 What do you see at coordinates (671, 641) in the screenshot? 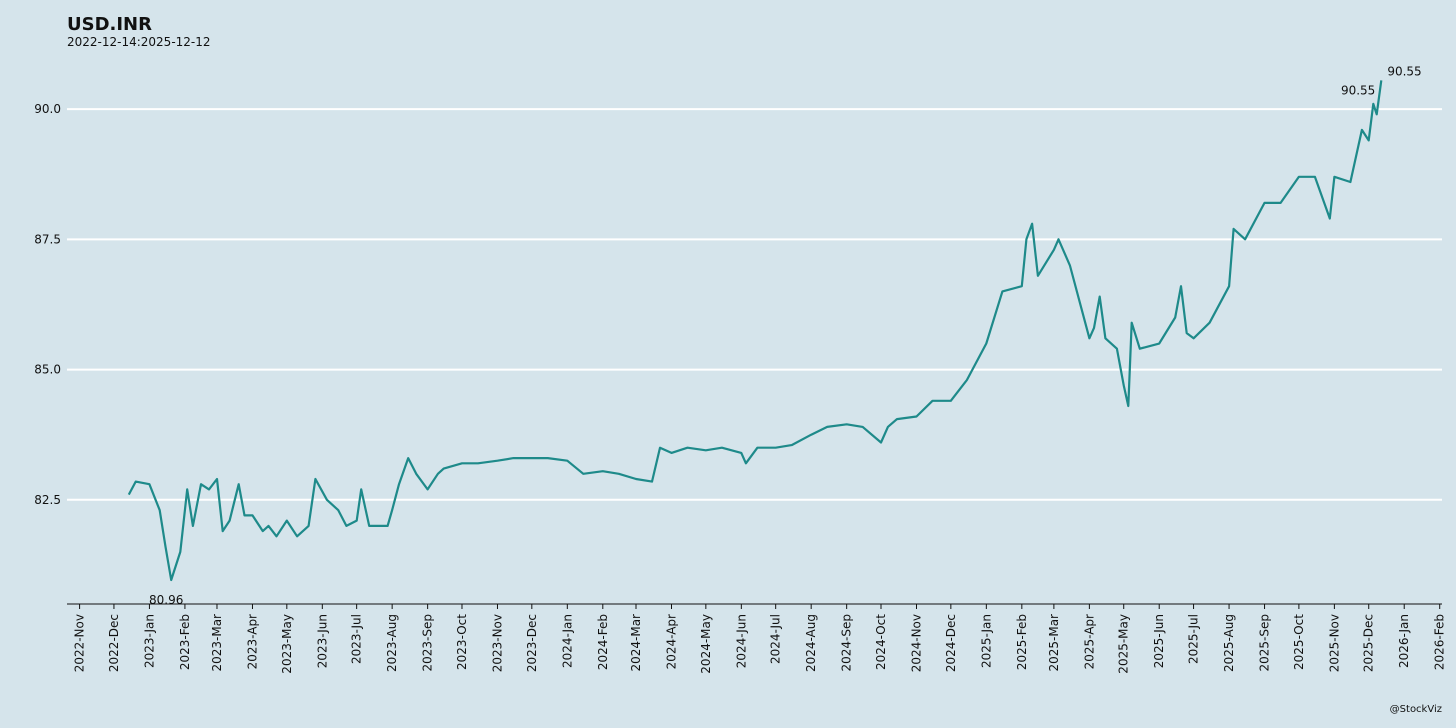
I see `x-tick-label: 2024-Apr` at bounding box center [671, 641].